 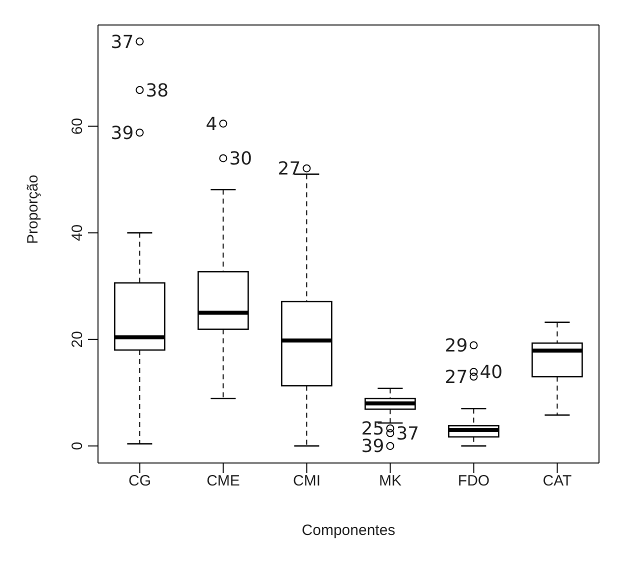 What do you see at coordinates (474, 481) in the screenshot?
I see `x-tick-label: FDO` at bounding box center [474, 481].